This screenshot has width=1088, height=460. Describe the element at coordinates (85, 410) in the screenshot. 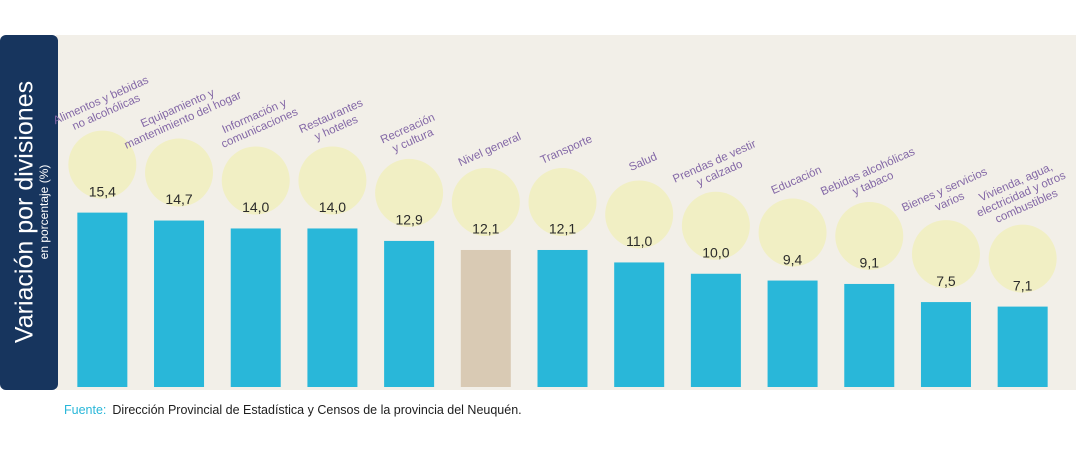

I see `source-label: Fuente:` at that location.